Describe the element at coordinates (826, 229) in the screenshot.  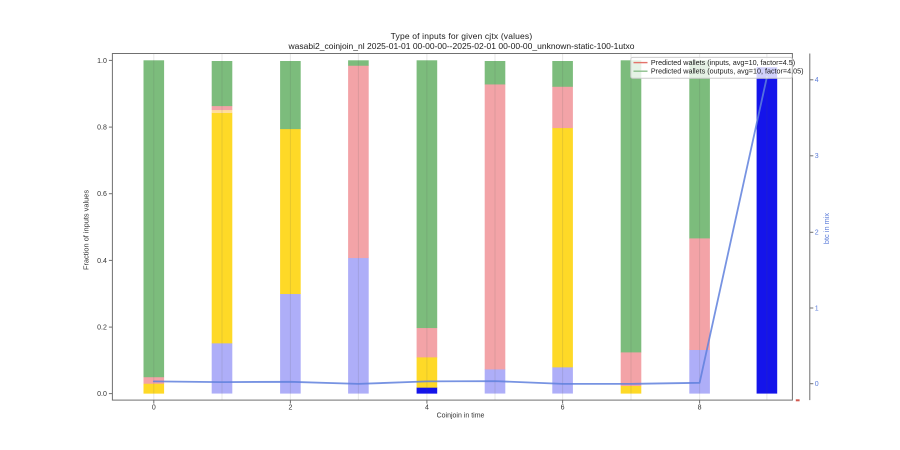
I see `svg-text: btc in mix` at that location.